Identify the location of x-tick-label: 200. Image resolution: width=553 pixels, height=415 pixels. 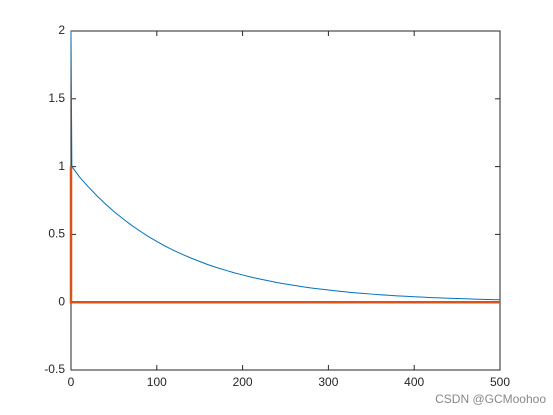
(243, 382).